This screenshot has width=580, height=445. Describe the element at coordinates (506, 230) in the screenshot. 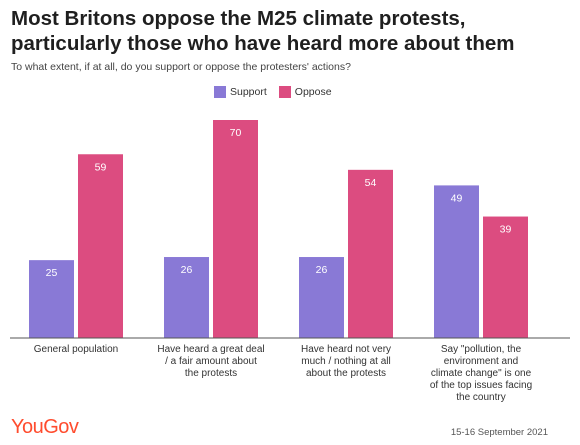

I see `data-label-oppose-3: 39` at that location.